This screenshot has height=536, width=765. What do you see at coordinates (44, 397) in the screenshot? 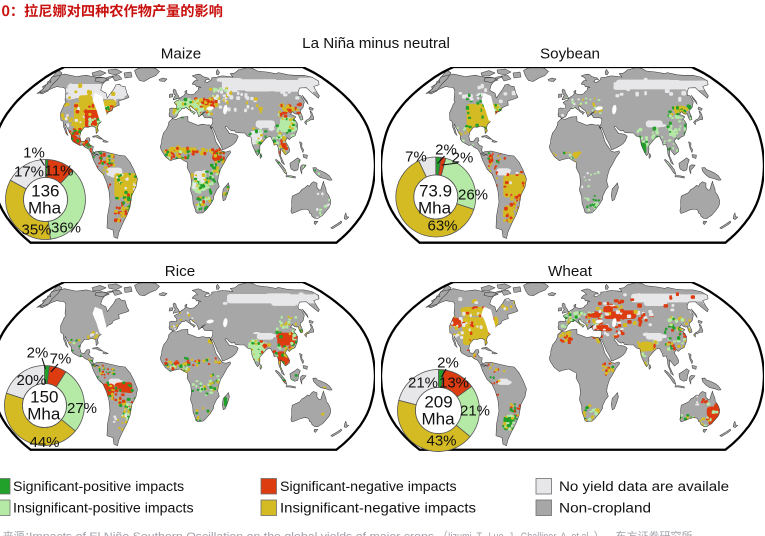
I see `svg-text: 150` at bounding box center [44, 397].